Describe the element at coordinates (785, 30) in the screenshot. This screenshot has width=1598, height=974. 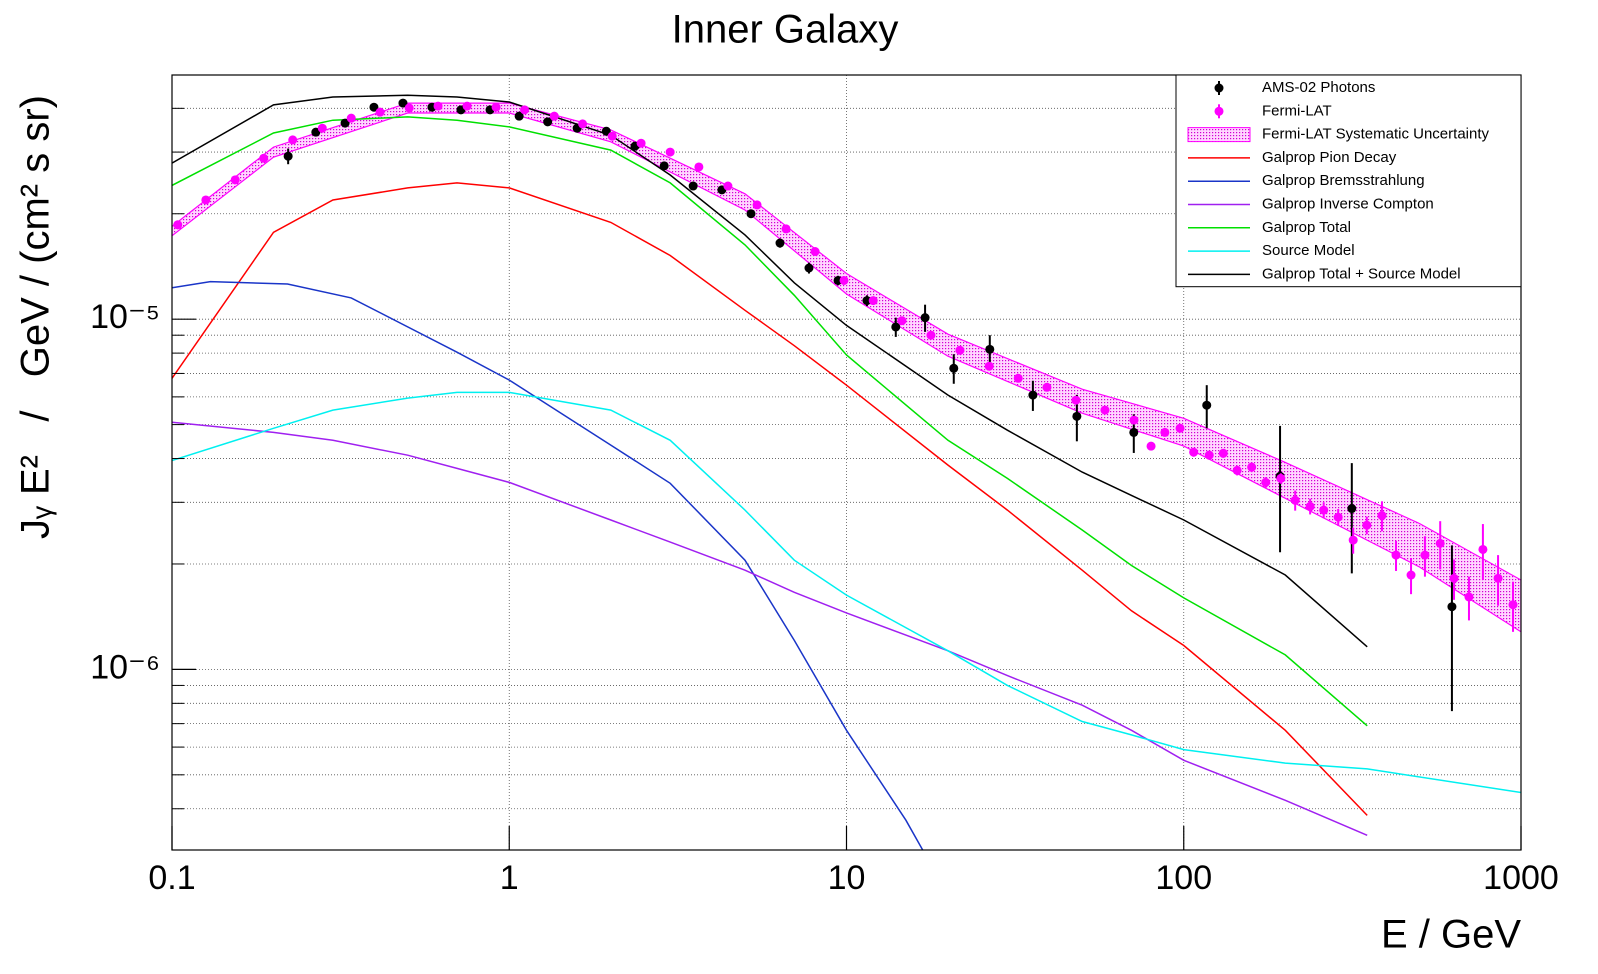
I see `chart-title: Inner Galaxy` at that location.